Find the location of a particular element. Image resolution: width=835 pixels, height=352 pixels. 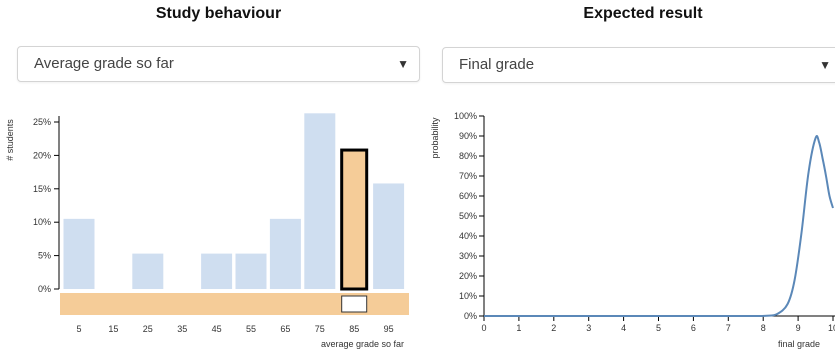

behaviour-dropdown: Average grade so far ▼ is located at coordinates (218, 64).